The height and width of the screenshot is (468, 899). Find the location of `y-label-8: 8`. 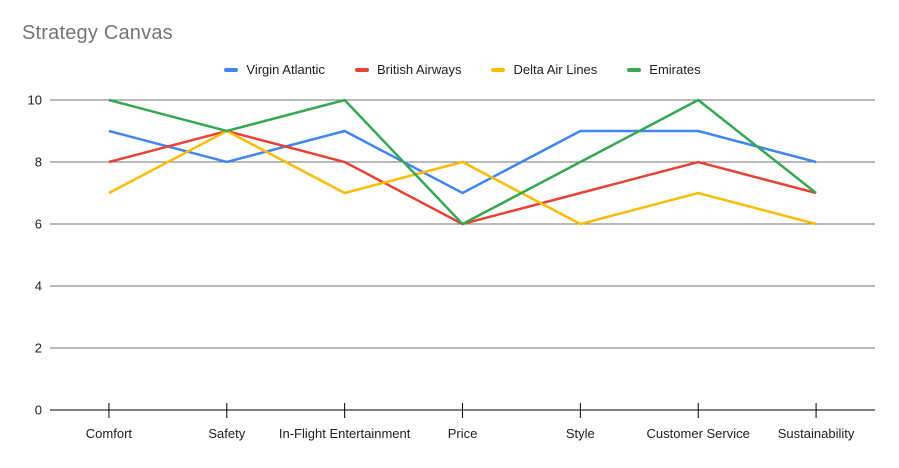

y-label-8: 8 is located at coordinates (38, 162).